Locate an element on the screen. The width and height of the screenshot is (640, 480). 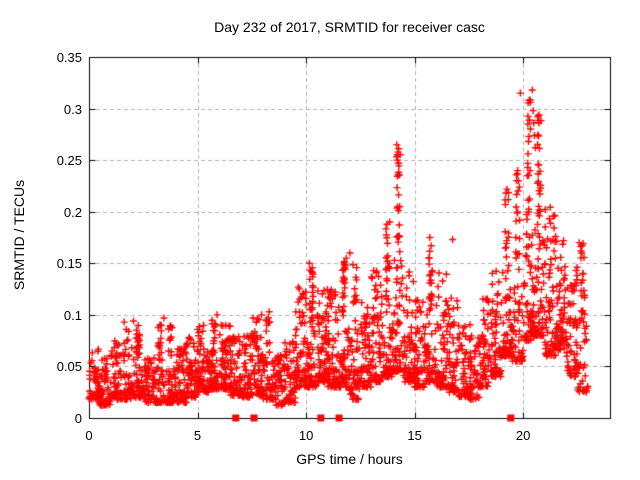
y-tick-label: 0.05 is located at coordinates (69, 367).